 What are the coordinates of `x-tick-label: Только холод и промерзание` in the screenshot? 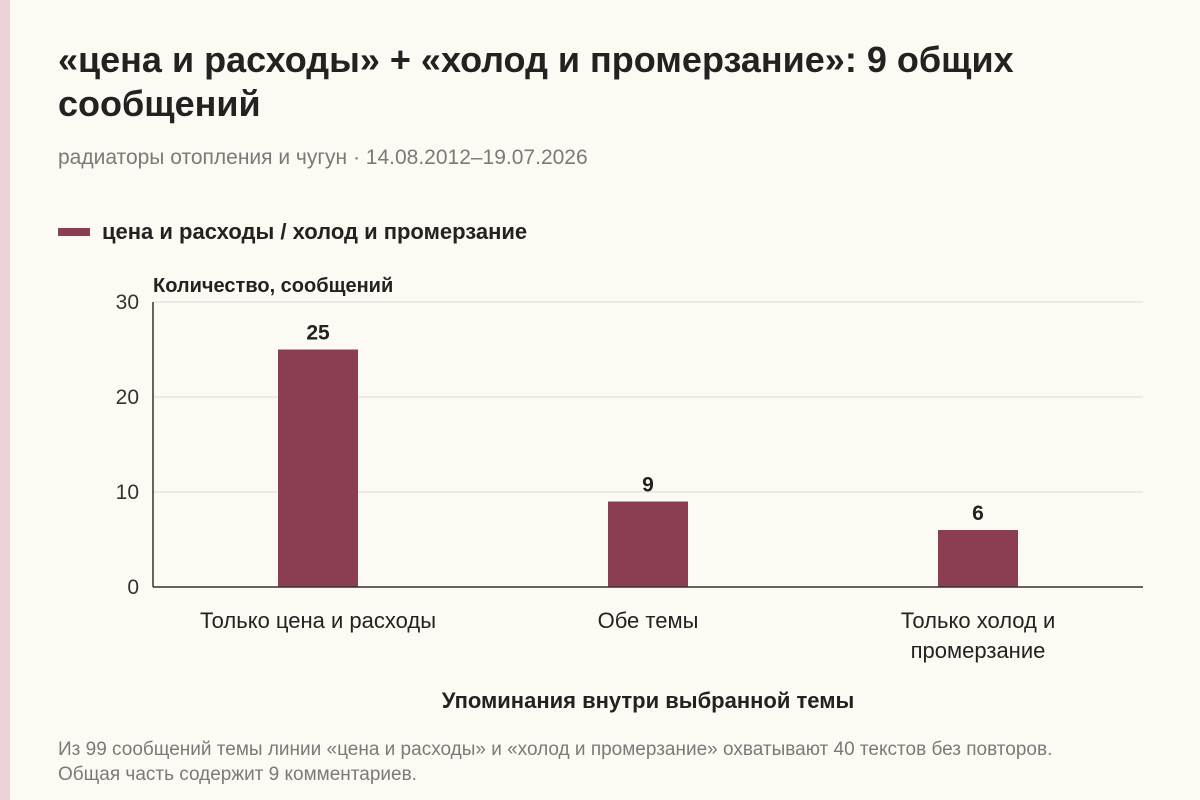 It's located at (978, 635).